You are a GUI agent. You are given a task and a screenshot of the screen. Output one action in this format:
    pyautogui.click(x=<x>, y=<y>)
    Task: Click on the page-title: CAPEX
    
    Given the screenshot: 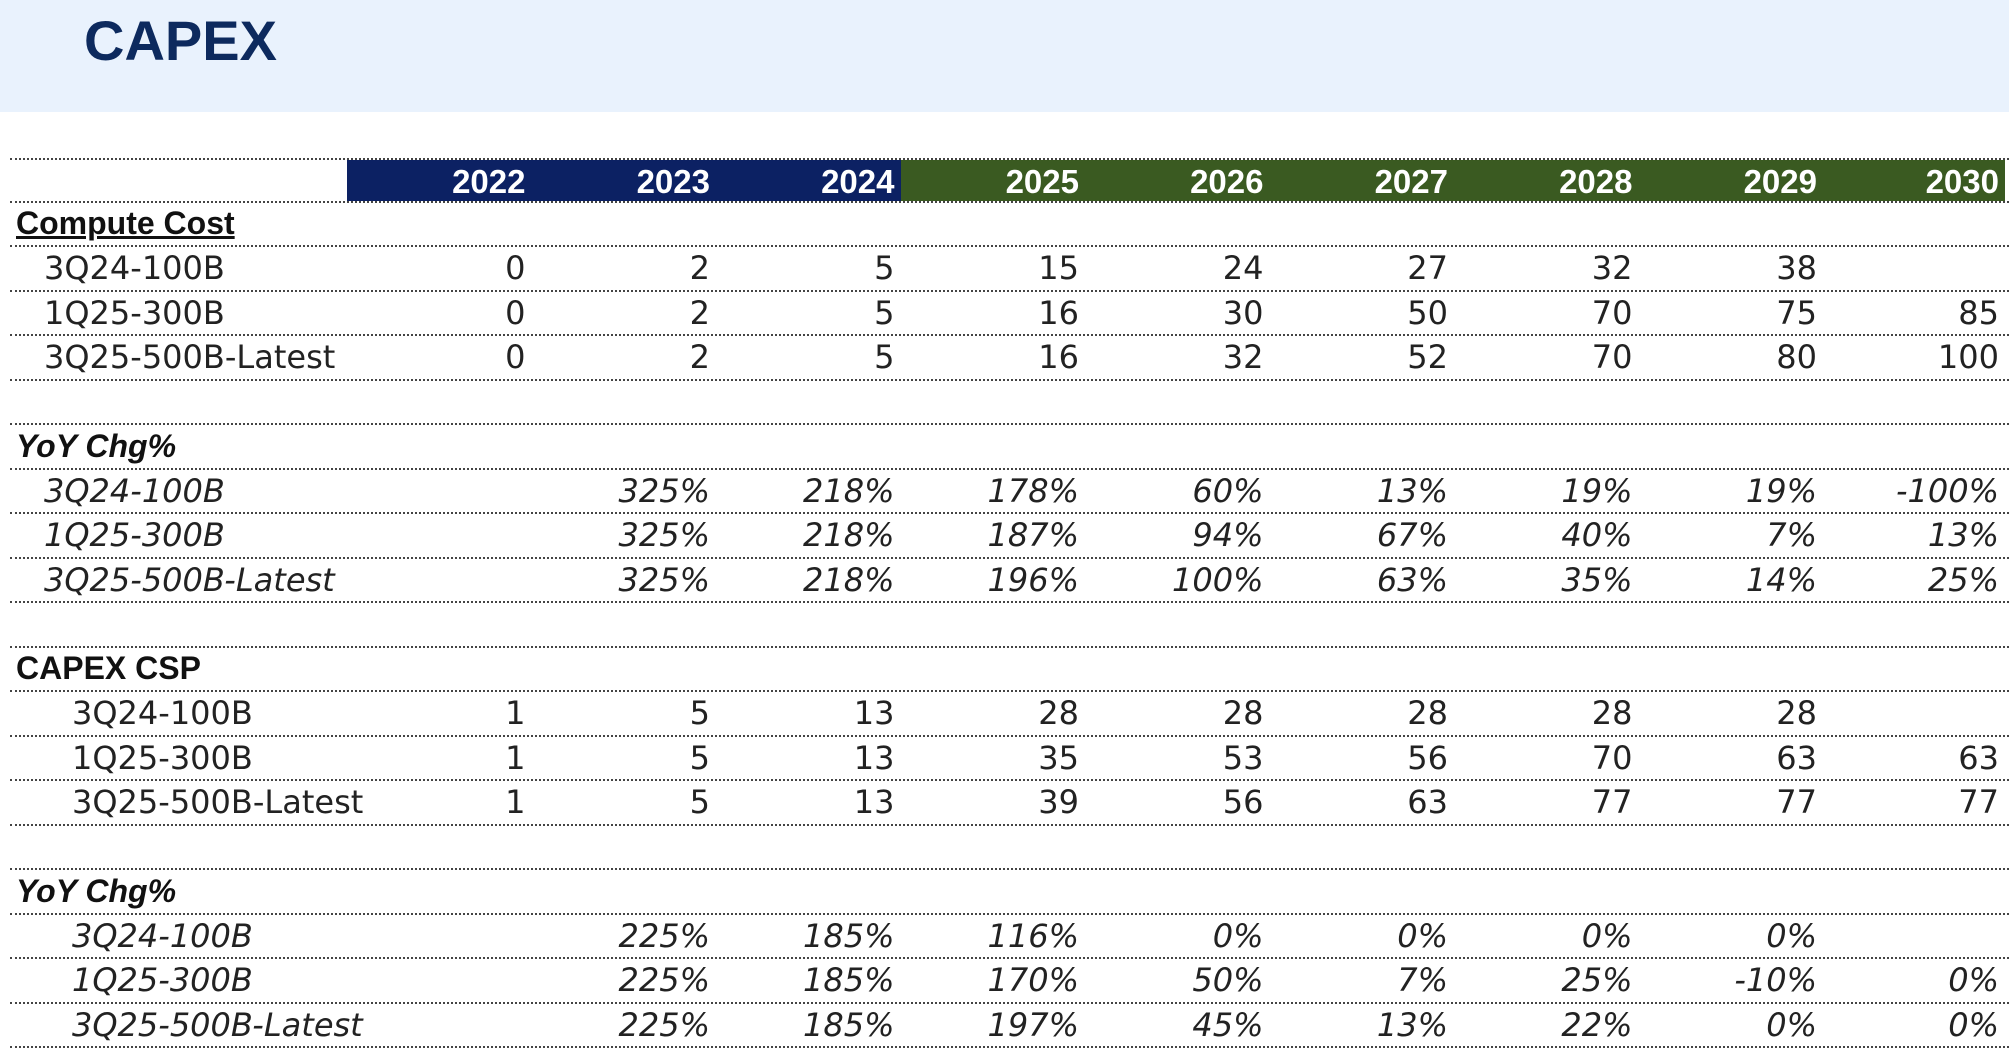 What is the action you would take?
    pyautogui.click(x=180, y=40)
    